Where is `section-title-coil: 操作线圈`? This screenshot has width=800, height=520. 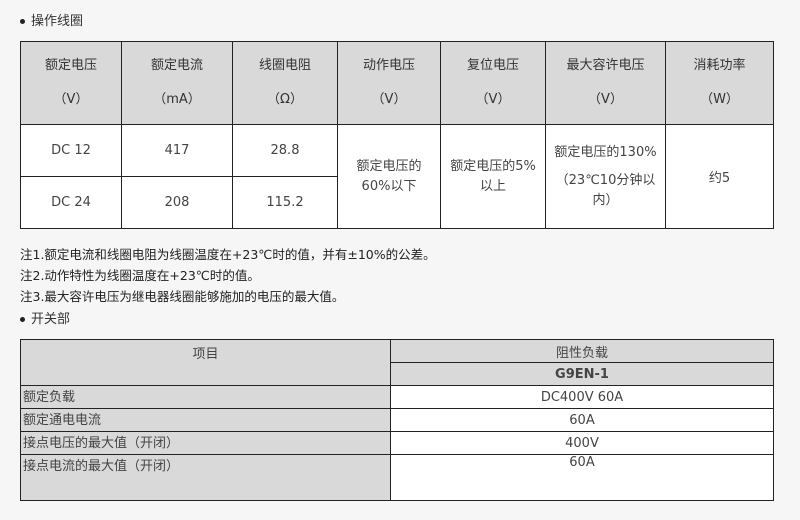 section-title-coil: 操作线圈 is located at coordinates (51, 19).